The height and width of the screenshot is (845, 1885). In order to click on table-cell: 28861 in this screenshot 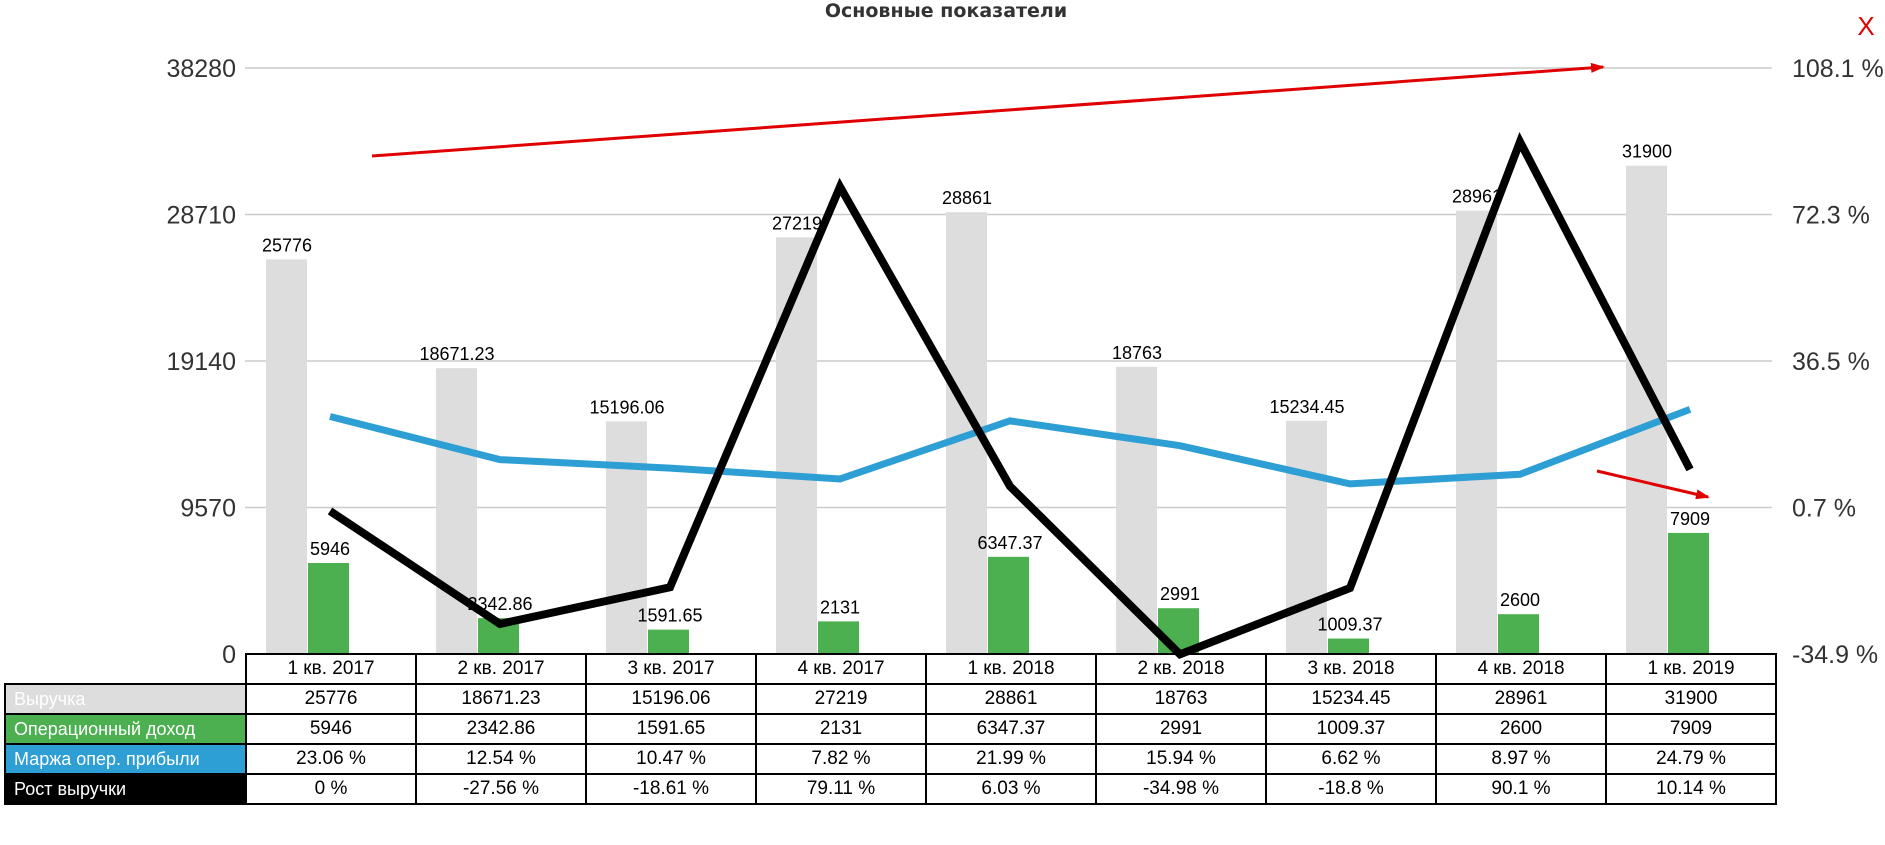, I will do `click(1011, 699)`.